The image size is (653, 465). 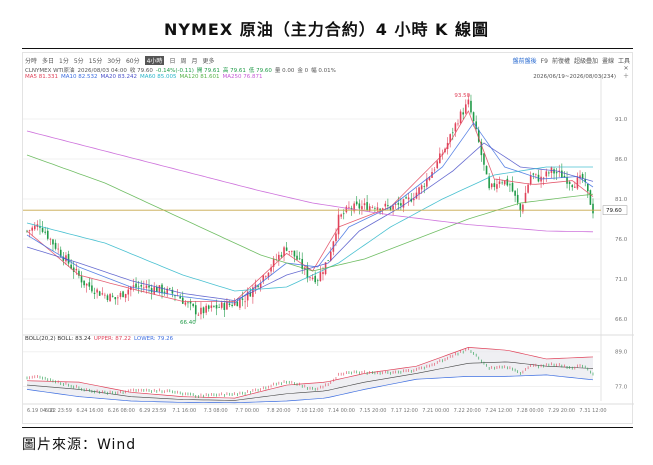 What do you see at coordinates (31, 61) in the screenshot?
I see `period-tab: 分時` at bounding box center [31, 61].